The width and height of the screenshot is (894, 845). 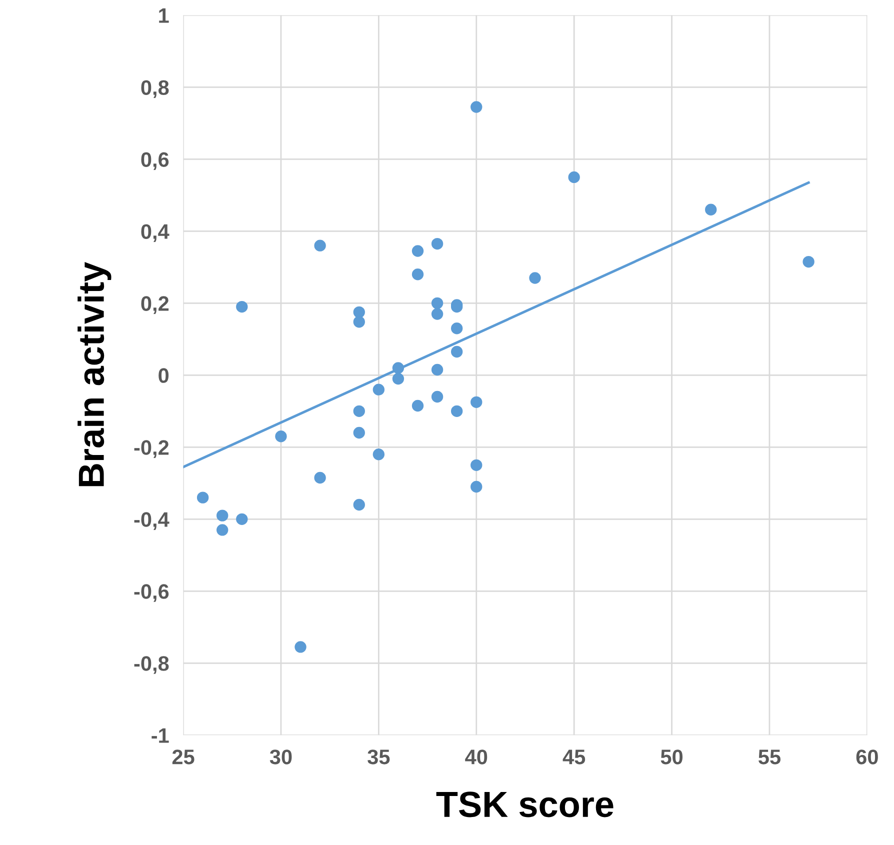 What do you see at coordinates (155, 161) in the screenshot?
I see `y-tick-label: 0,6` at bounding box center [155, 161].